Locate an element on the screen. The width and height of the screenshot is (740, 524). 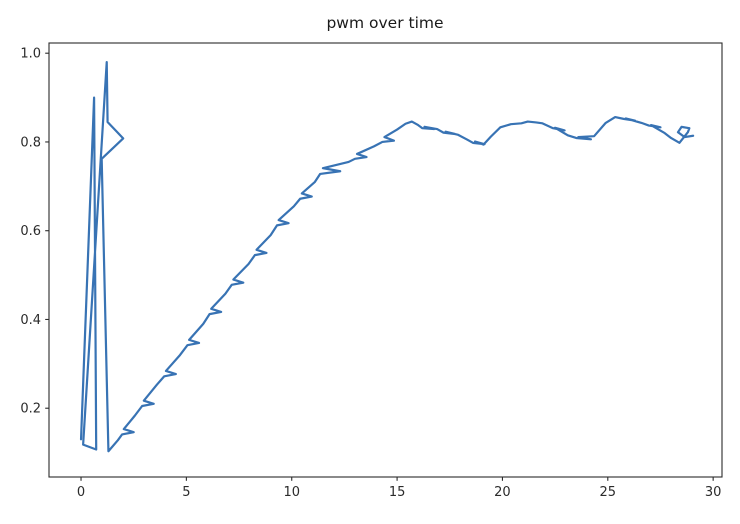
chart-title: pwm over time is located at coordinates (384, 23).